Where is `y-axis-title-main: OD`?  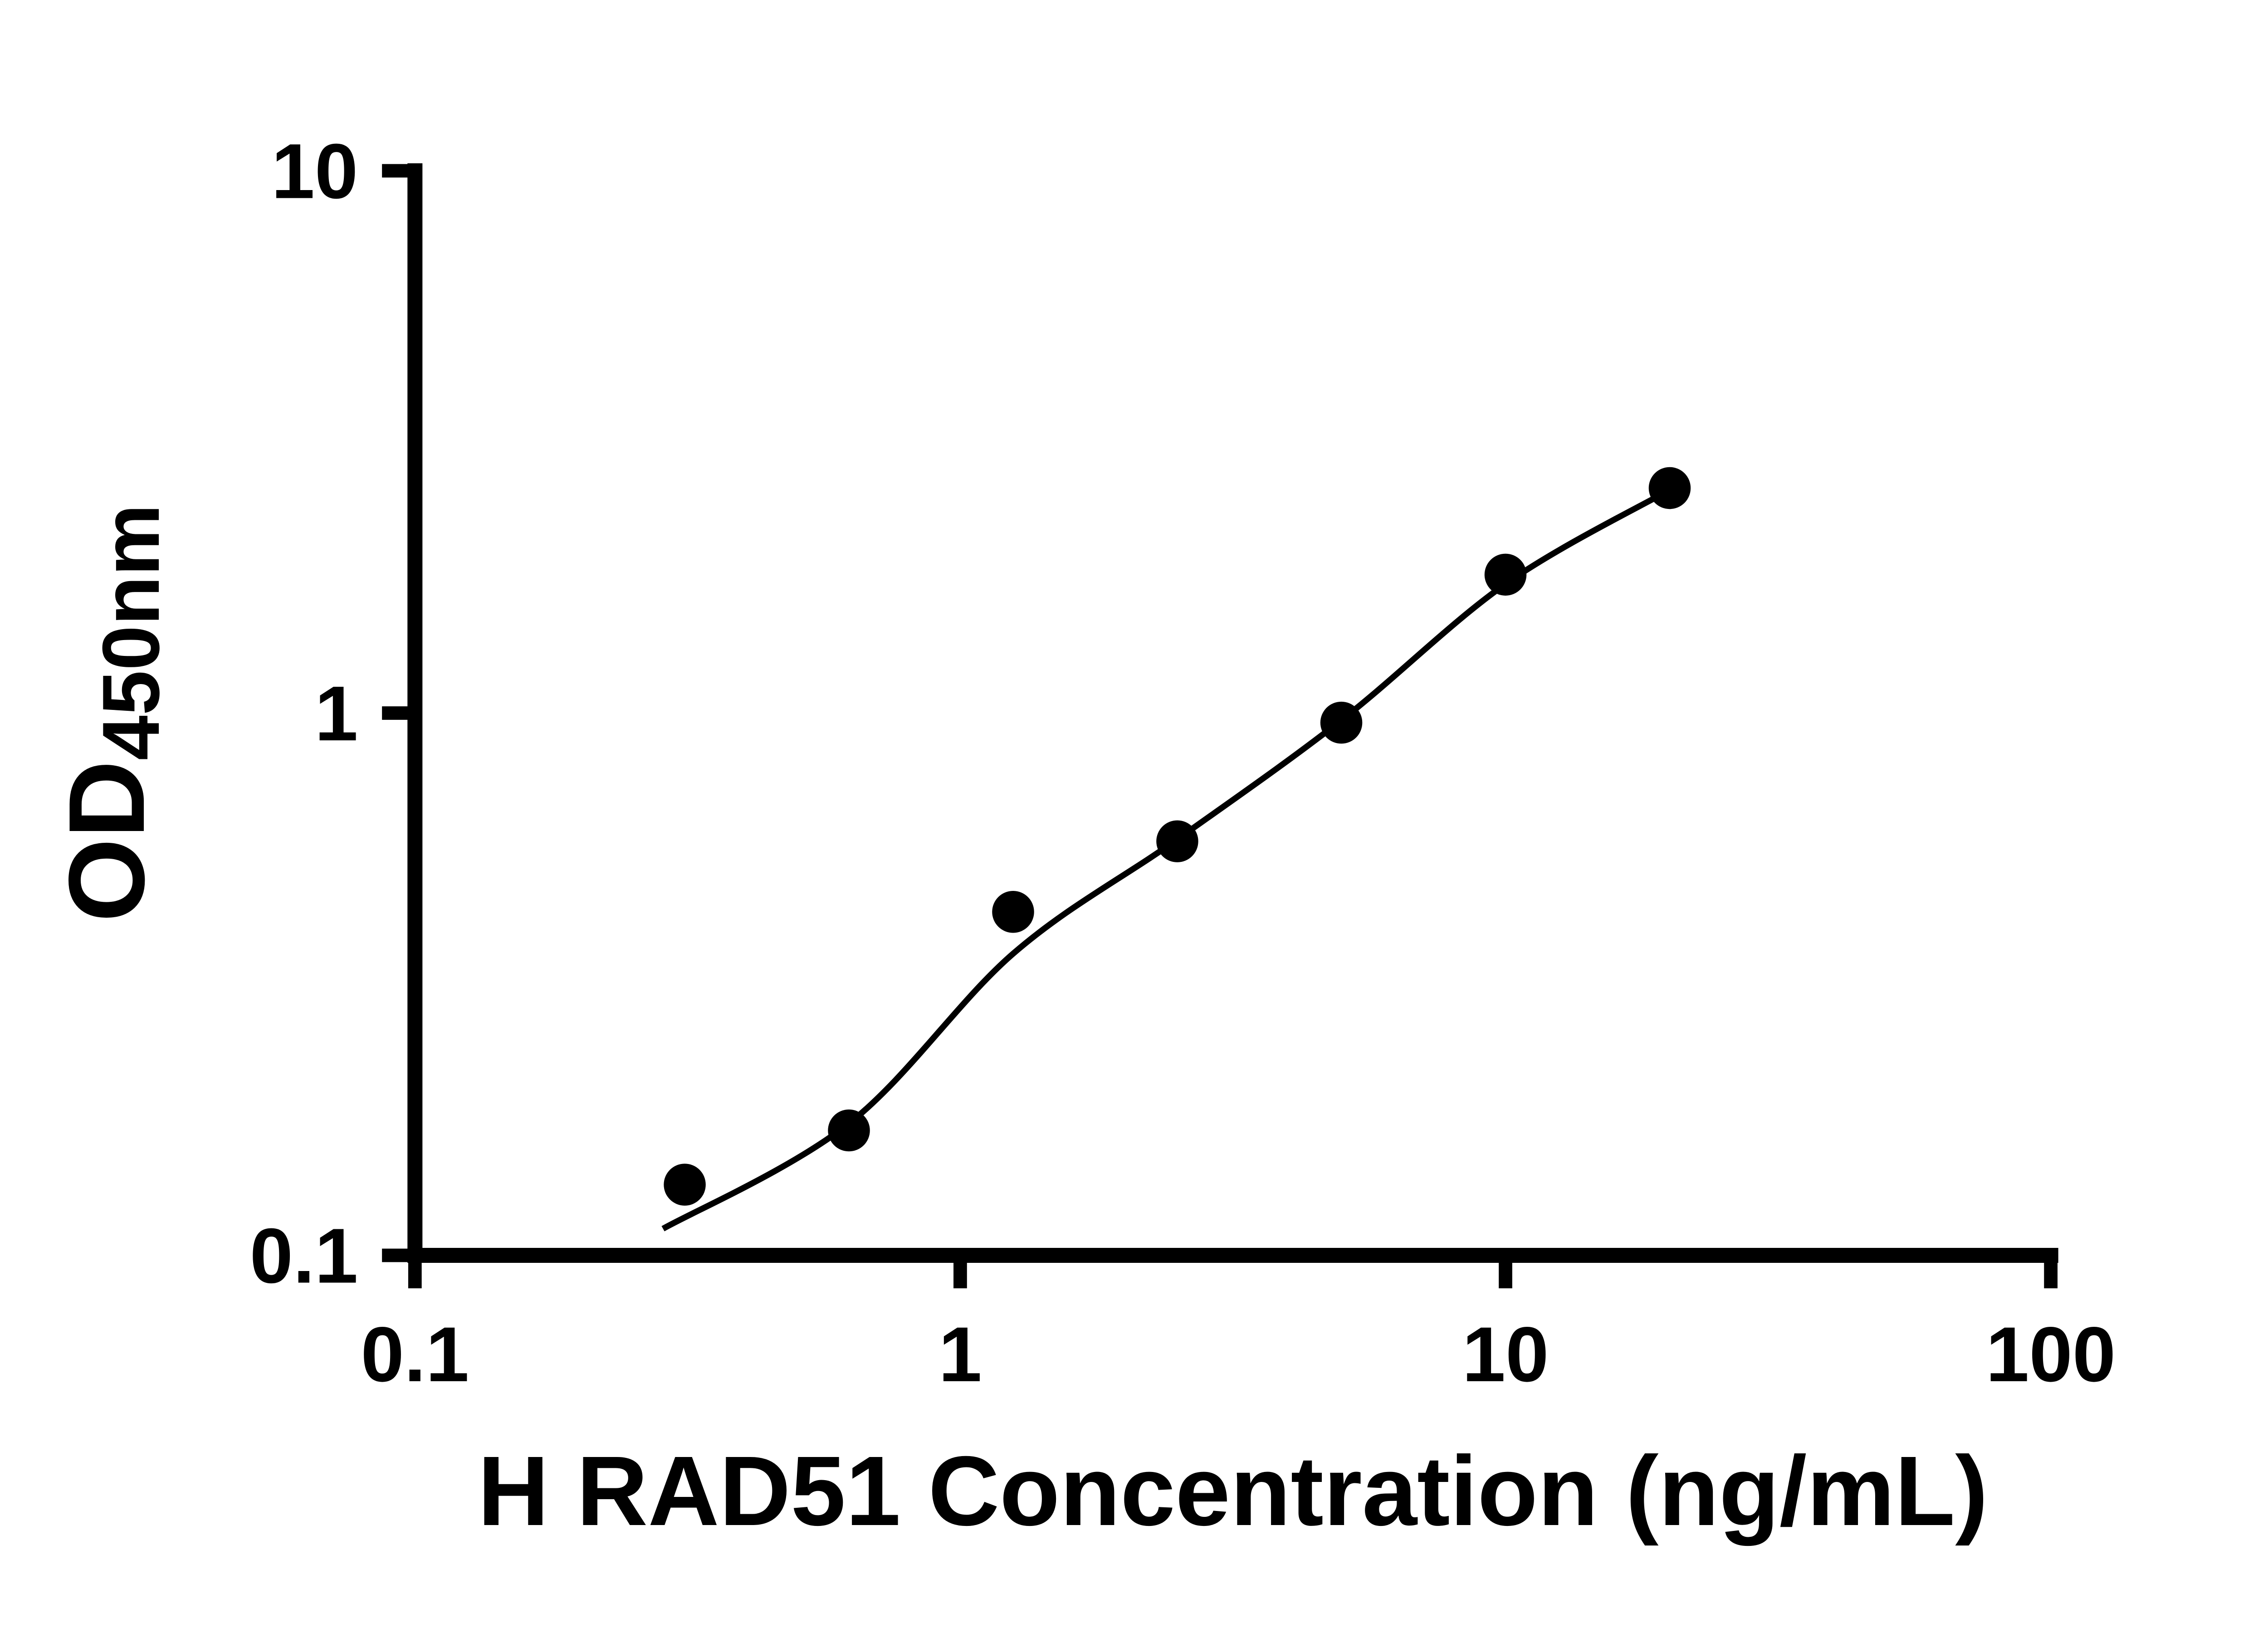 y-axis-title-main: OD is located at coordinates (107, 841).